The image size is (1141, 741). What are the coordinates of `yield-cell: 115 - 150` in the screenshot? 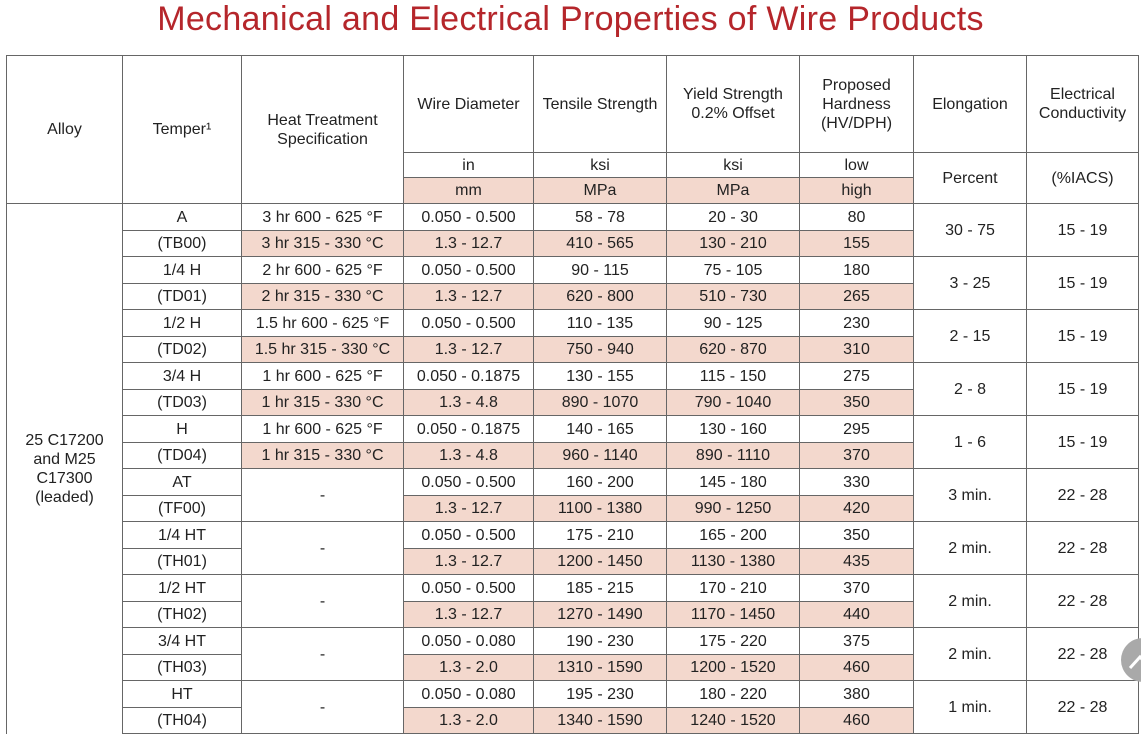 It's located at (733, 376).